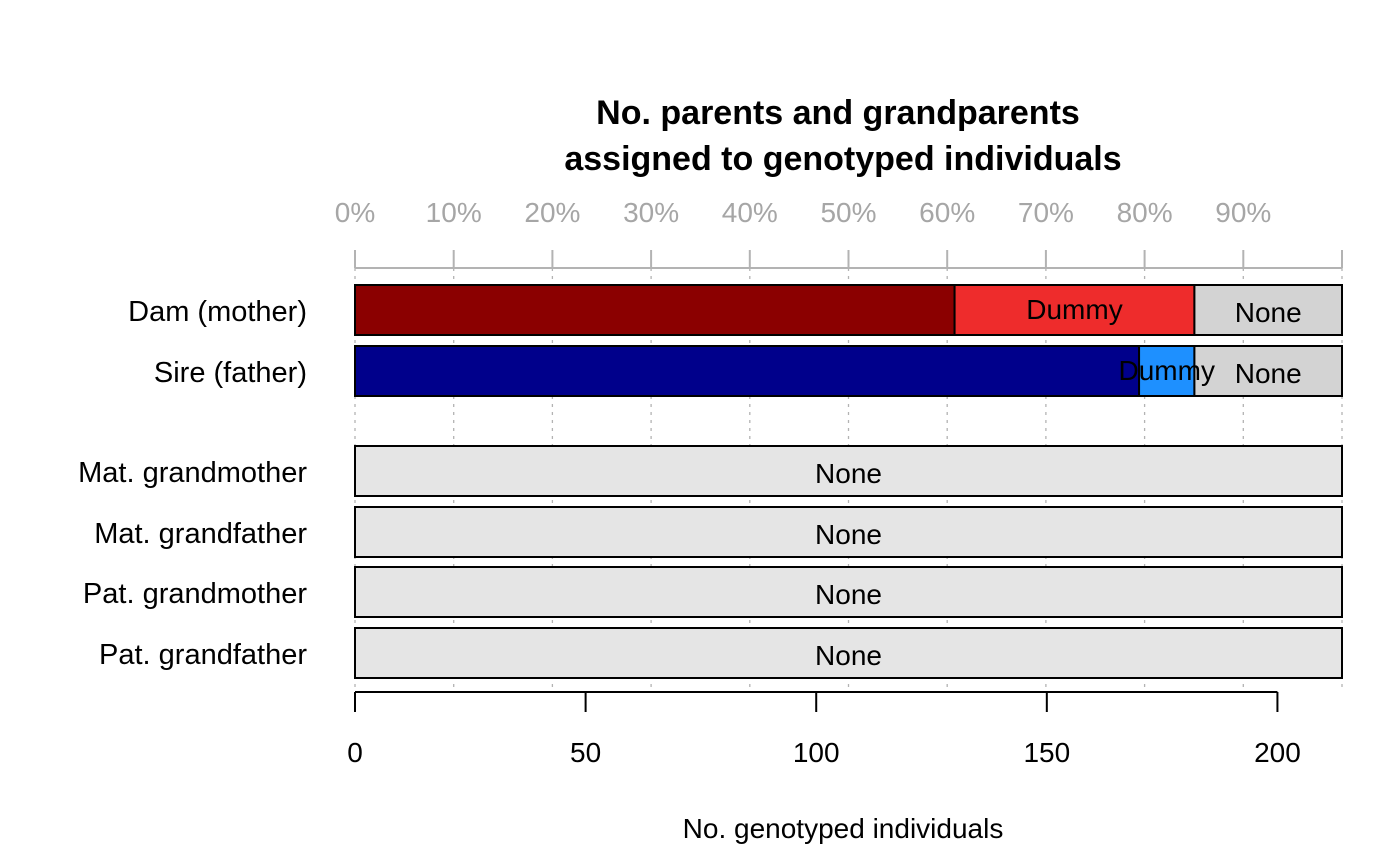 The image size is (1400, 866). Describe the element at coordinates (838, 113) in the screenshot. I see `chart-title-line-1: No. parents and grandparents` at that location.